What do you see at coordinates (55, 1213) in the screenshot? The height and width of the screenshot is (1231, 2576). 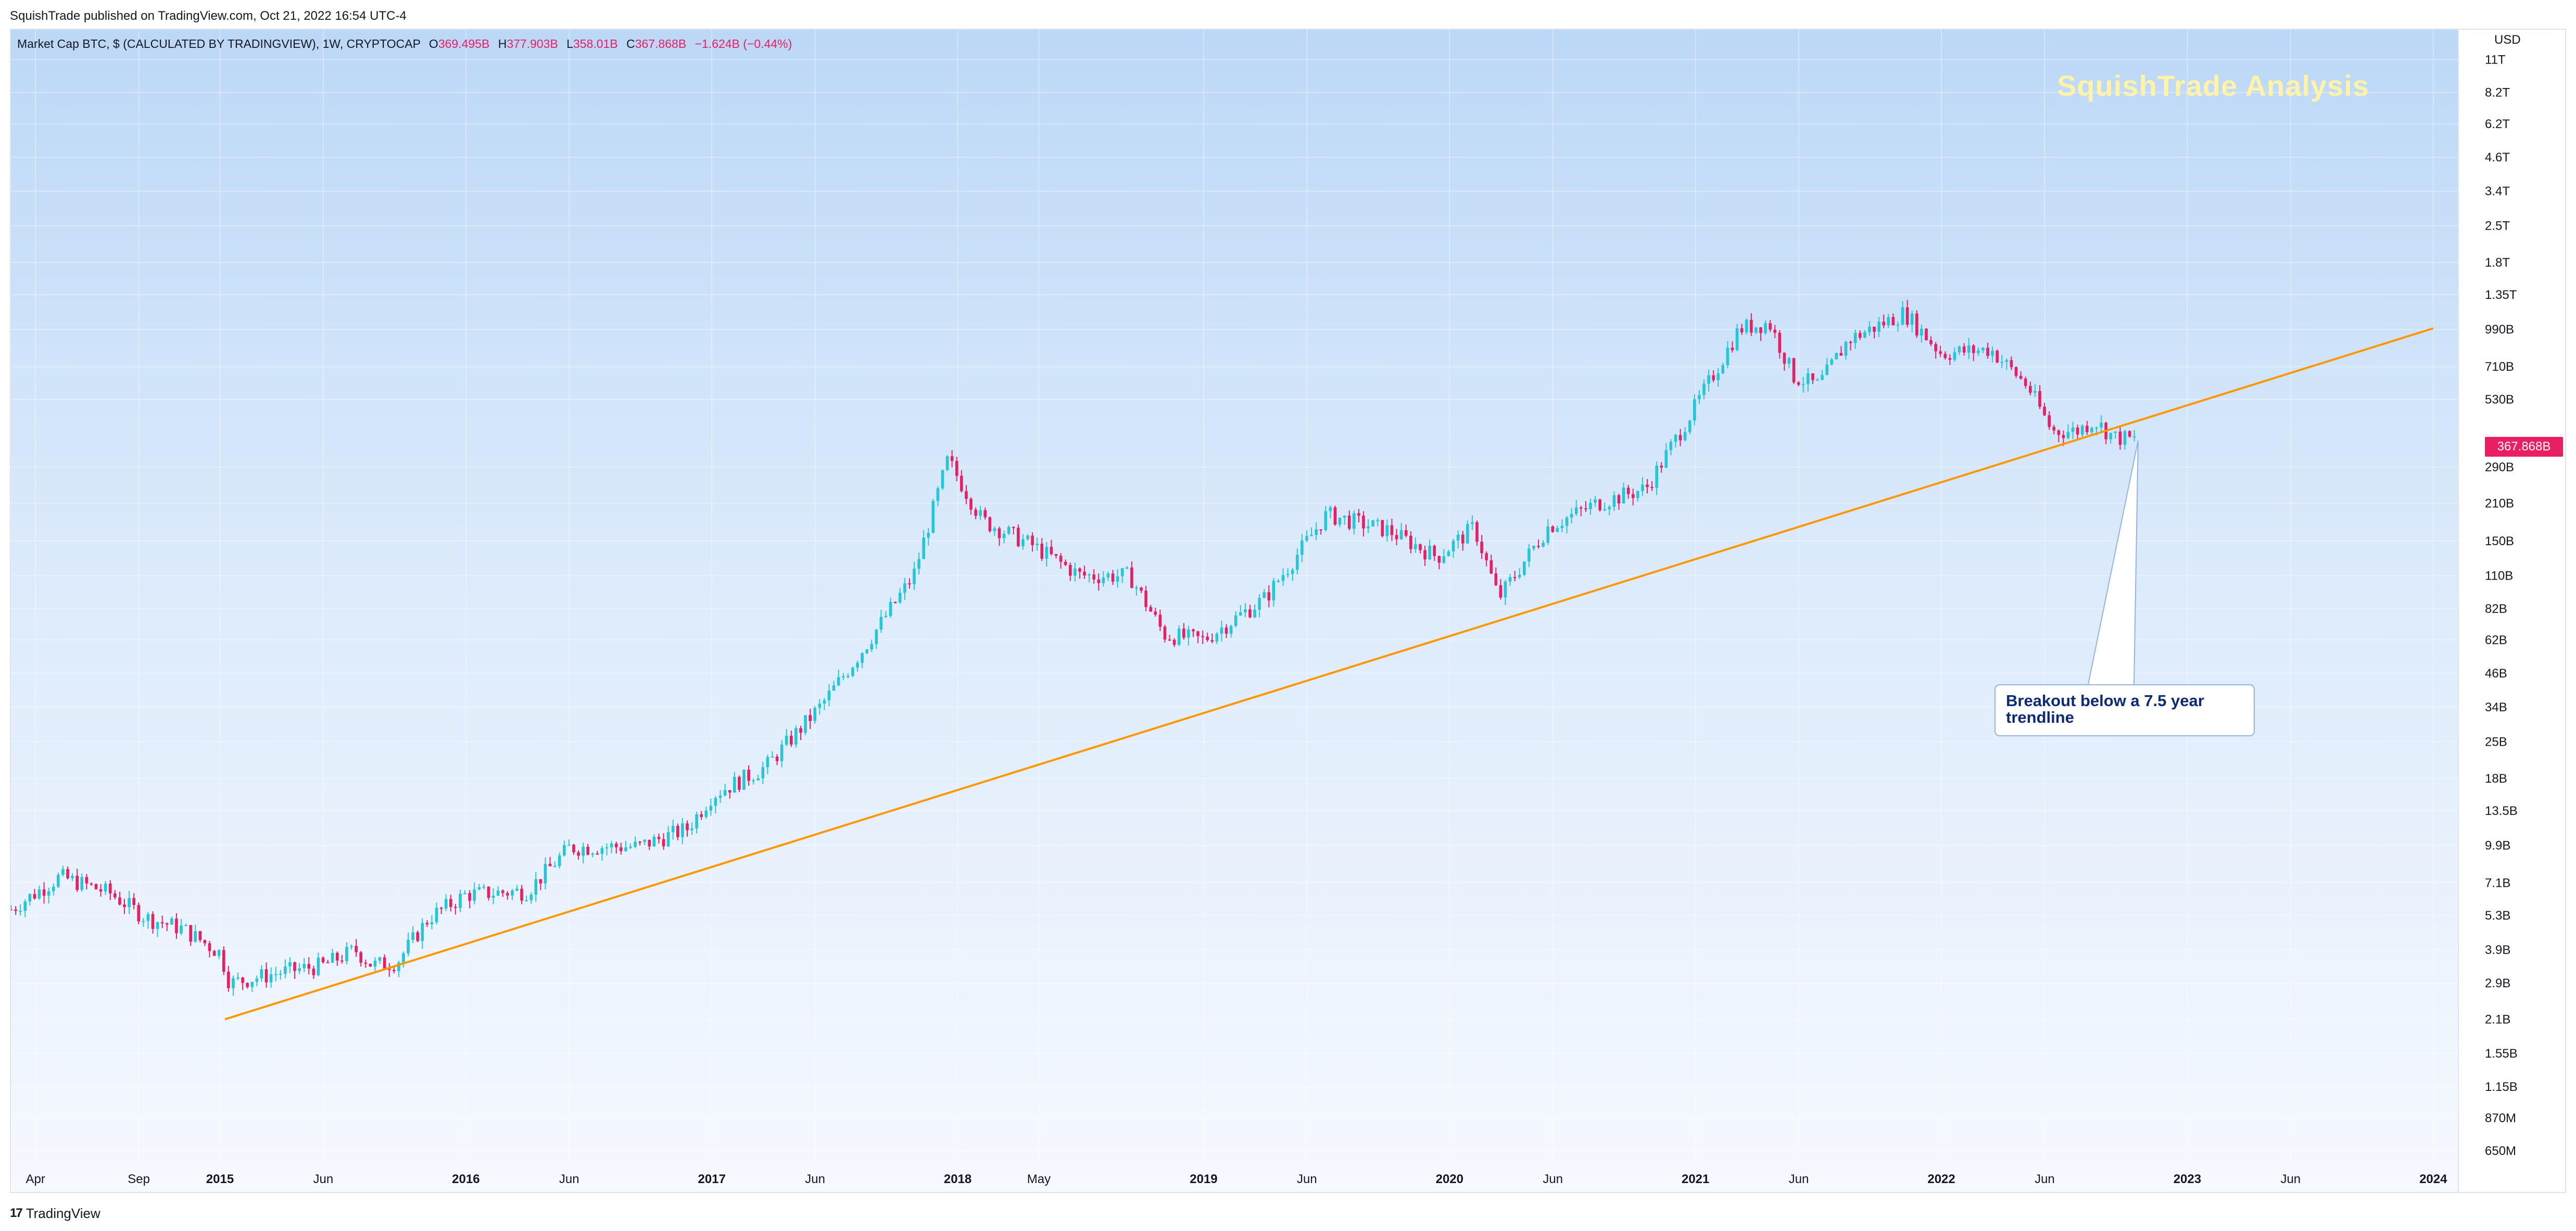 I see `footer: 17 TradingView` at bounding box center [55, 1213].